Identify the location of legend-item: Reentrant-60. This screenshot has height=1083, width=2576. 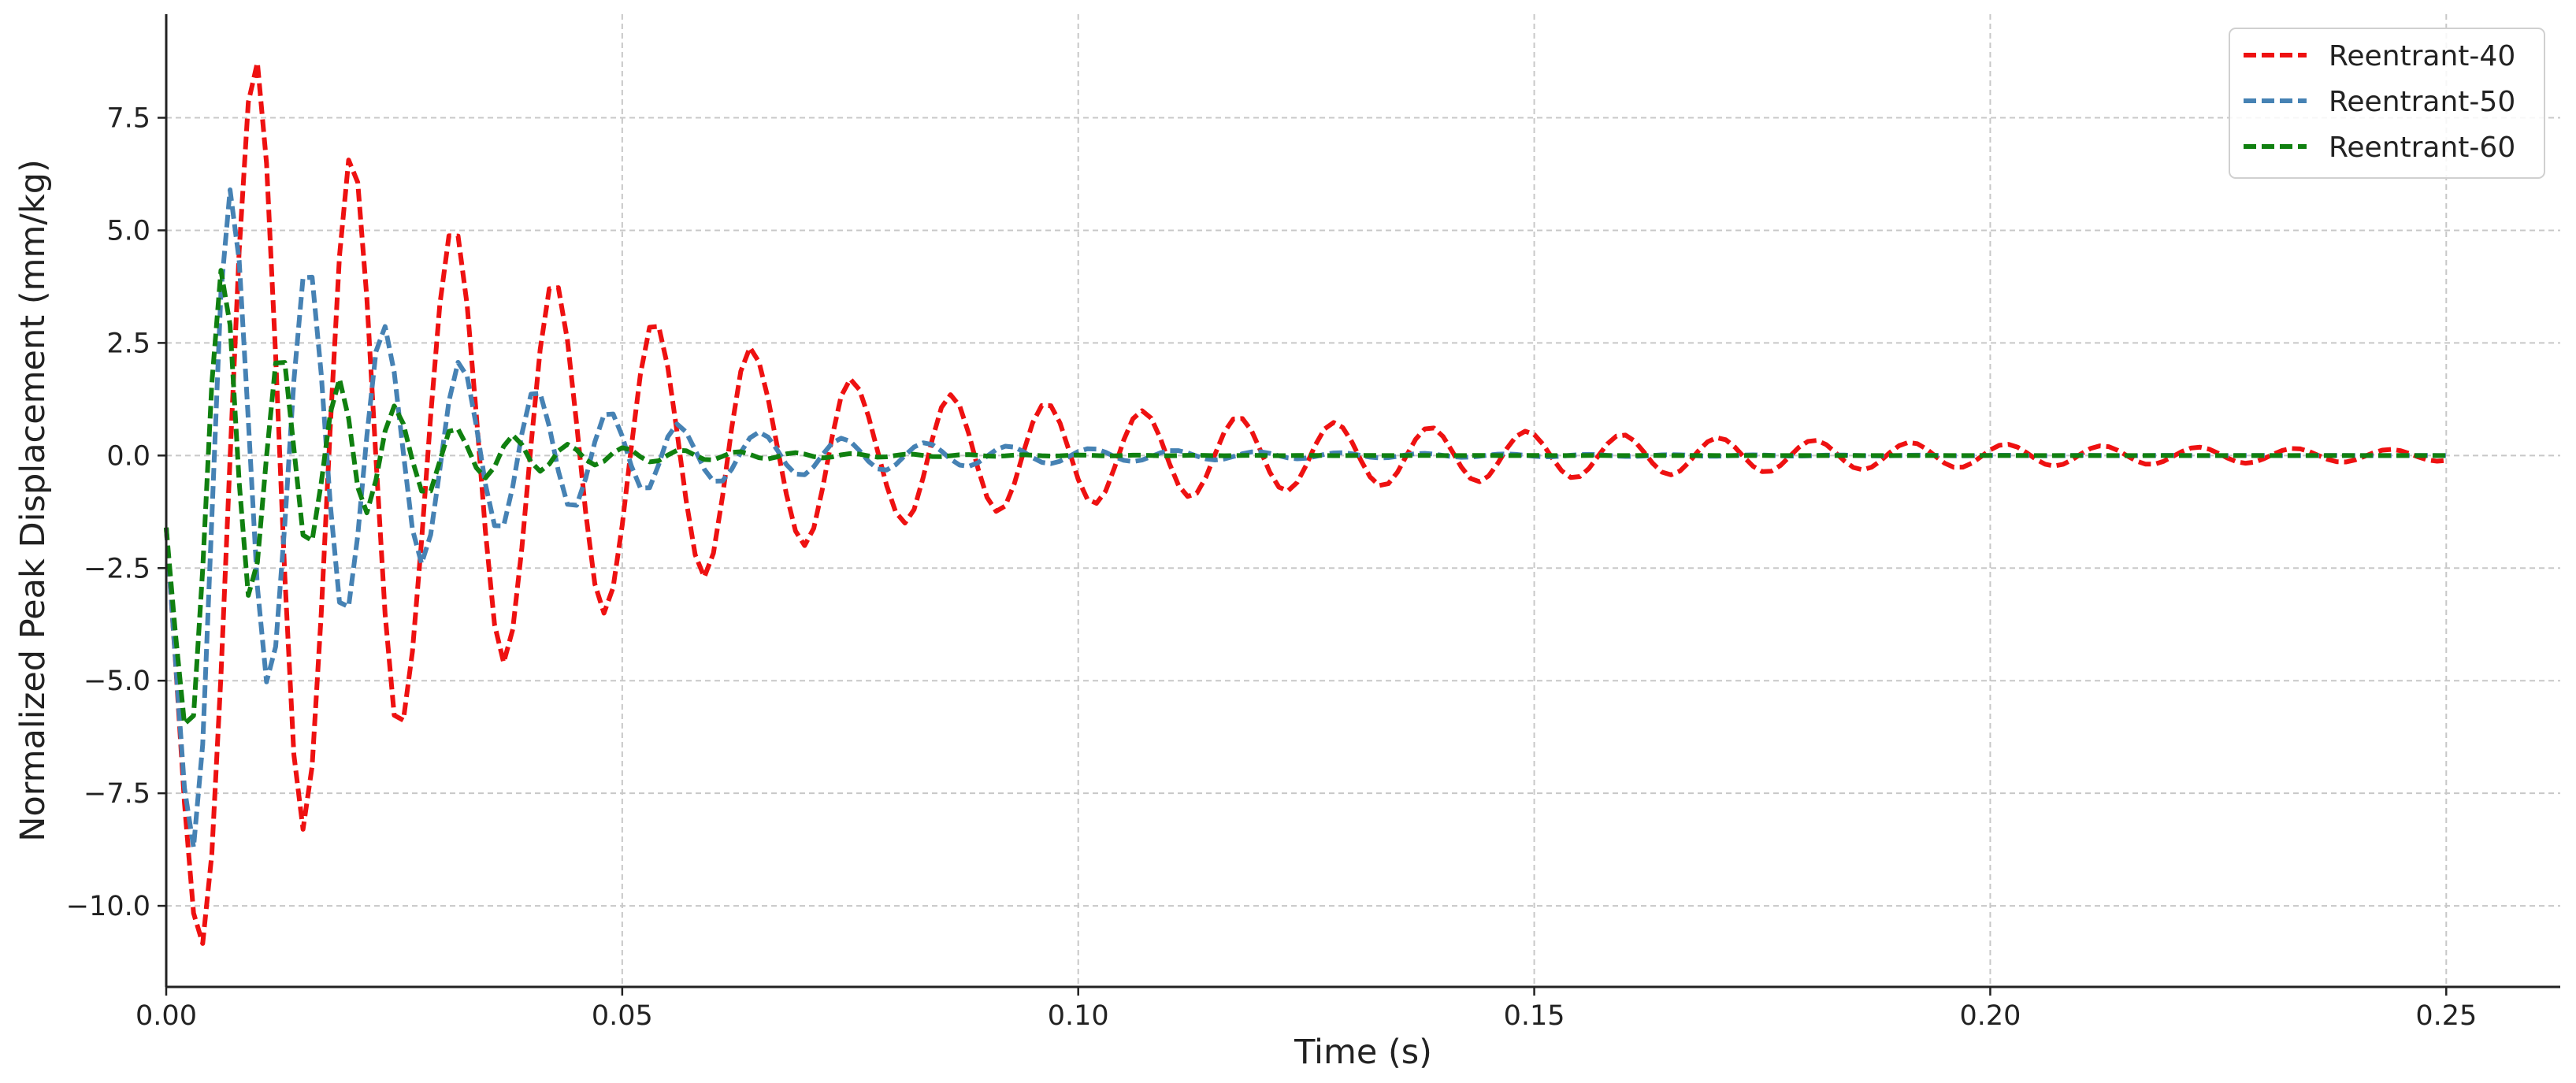
(2379, 148).